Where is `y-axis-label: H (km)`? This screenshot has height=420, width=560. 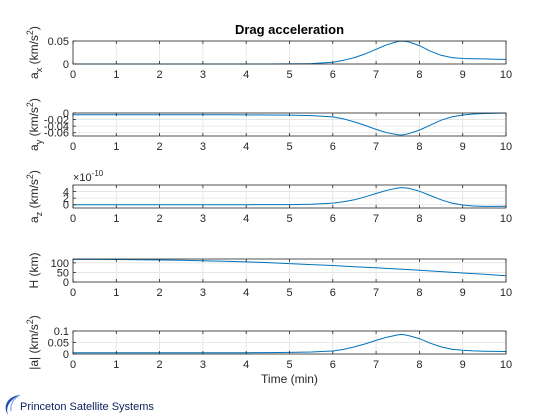
y-axis-label: H (km) is located at coordinates (34, 271).